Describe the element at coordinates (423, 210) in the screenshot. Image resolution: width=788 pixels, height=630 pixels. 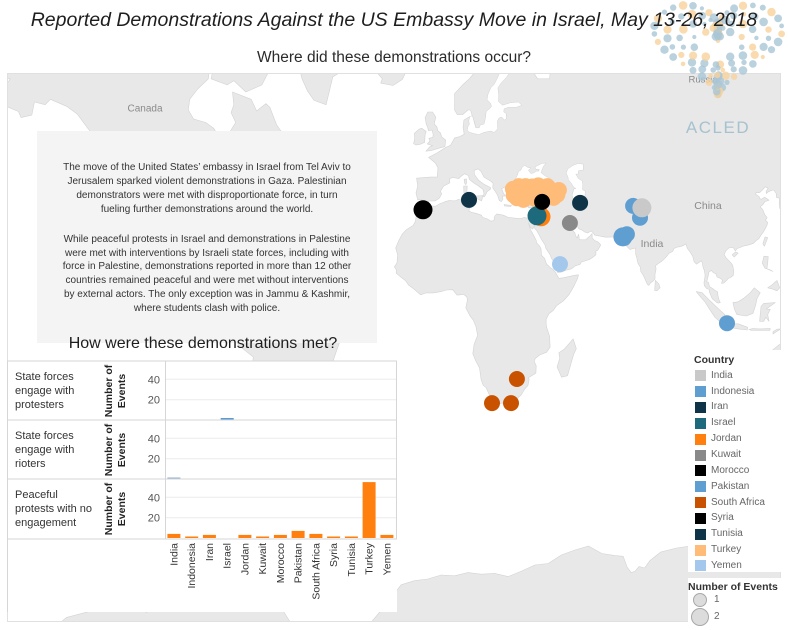
I see `map-marker-morocco` at that location.